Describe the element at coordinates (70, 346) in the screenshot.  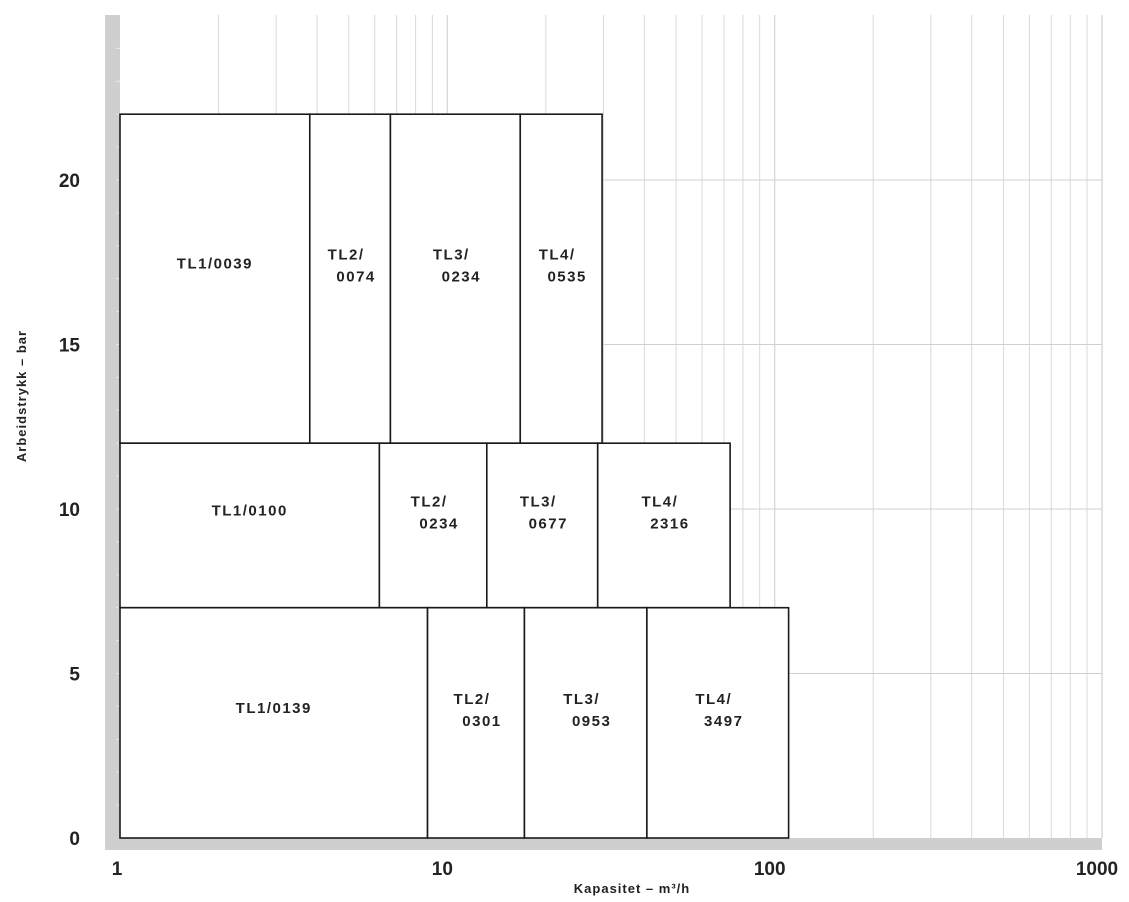
I see `y-tick-label: 15` at that location.